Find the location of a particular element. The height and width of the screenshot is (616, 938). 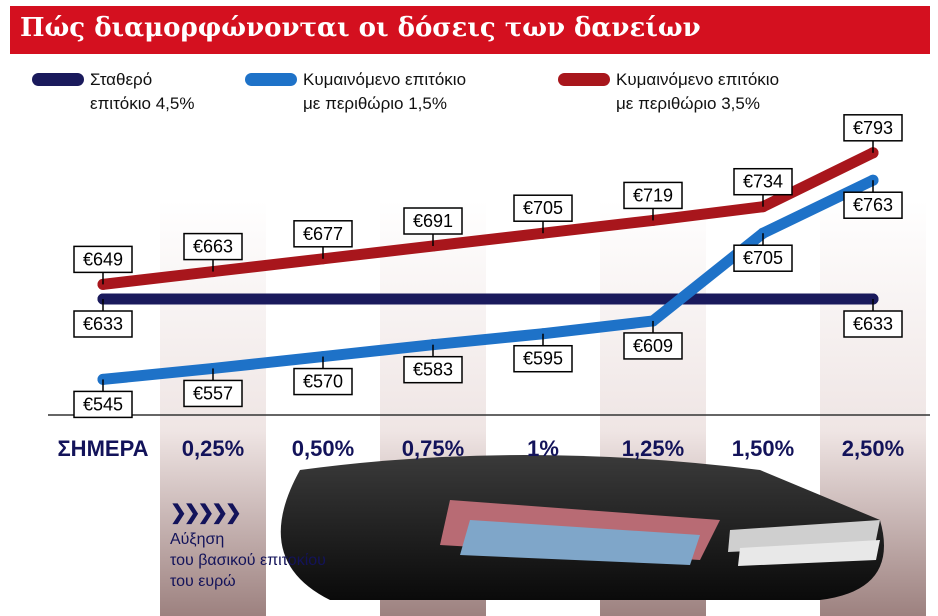

x-tick-label: 0,50% is located at coordinates (323, 448).